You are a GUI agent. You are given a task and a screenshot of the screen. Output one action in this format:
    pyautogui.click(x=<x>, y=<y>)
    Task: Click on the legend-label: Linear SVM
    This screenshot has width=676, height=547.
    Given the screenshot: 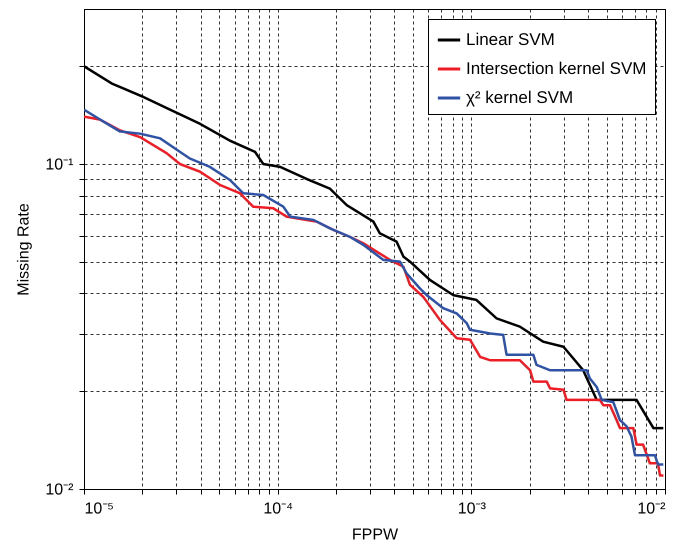 What is the action you would take?
    pyautogui.click(x=510, y=39)
    